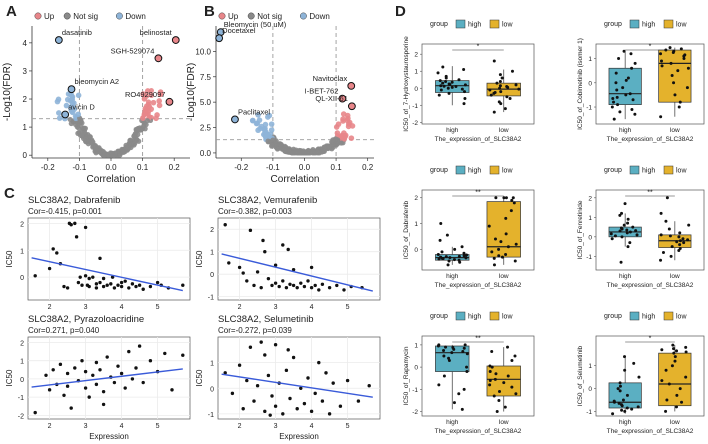 Image resolution: width=708 pixels, height=444 pixels. Describe the element at coordinates (494, 170) in the screenshot. I see `legend-swatch-low` at that location.